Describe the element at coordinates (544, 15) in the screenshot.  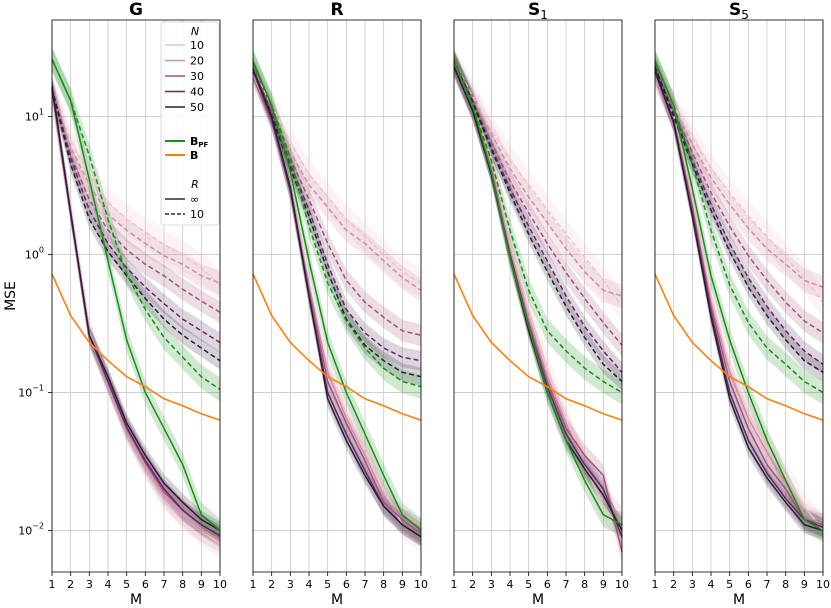
I see `panel-title-subscript: 1` at that location.